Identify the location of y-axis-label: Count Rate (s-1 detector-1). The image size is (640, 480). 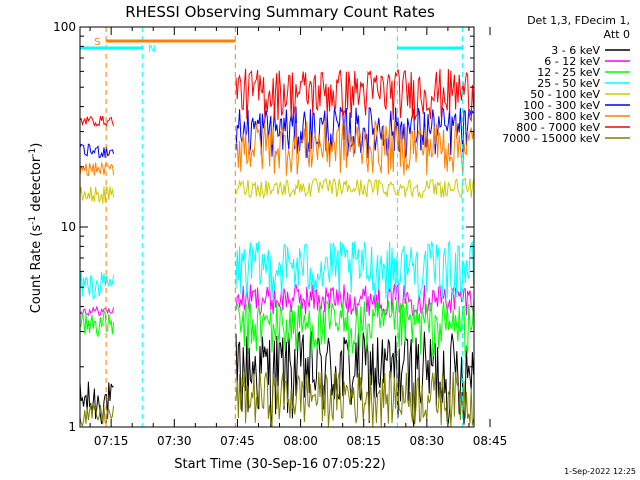
(36, 228).